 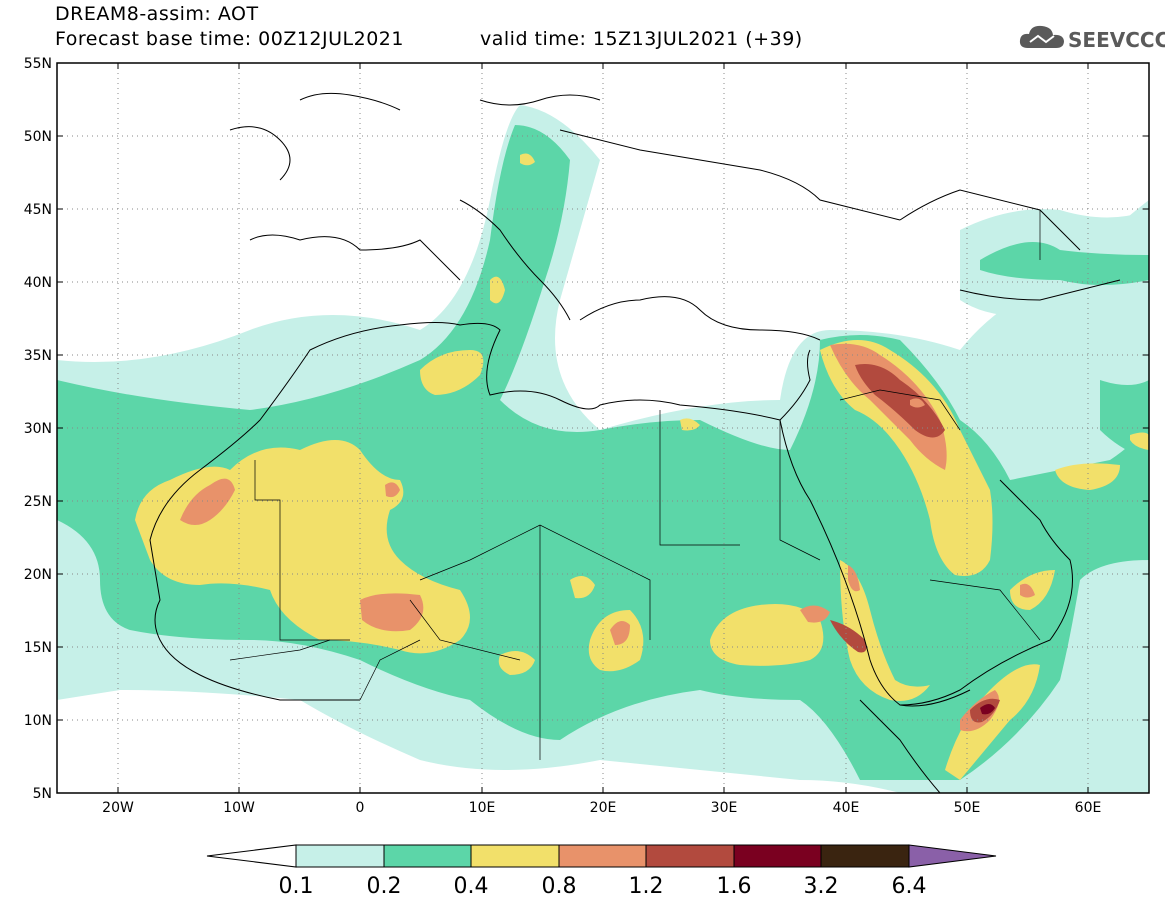 I want to click on colorbar-high-arrow, so click(x=952, y=856).